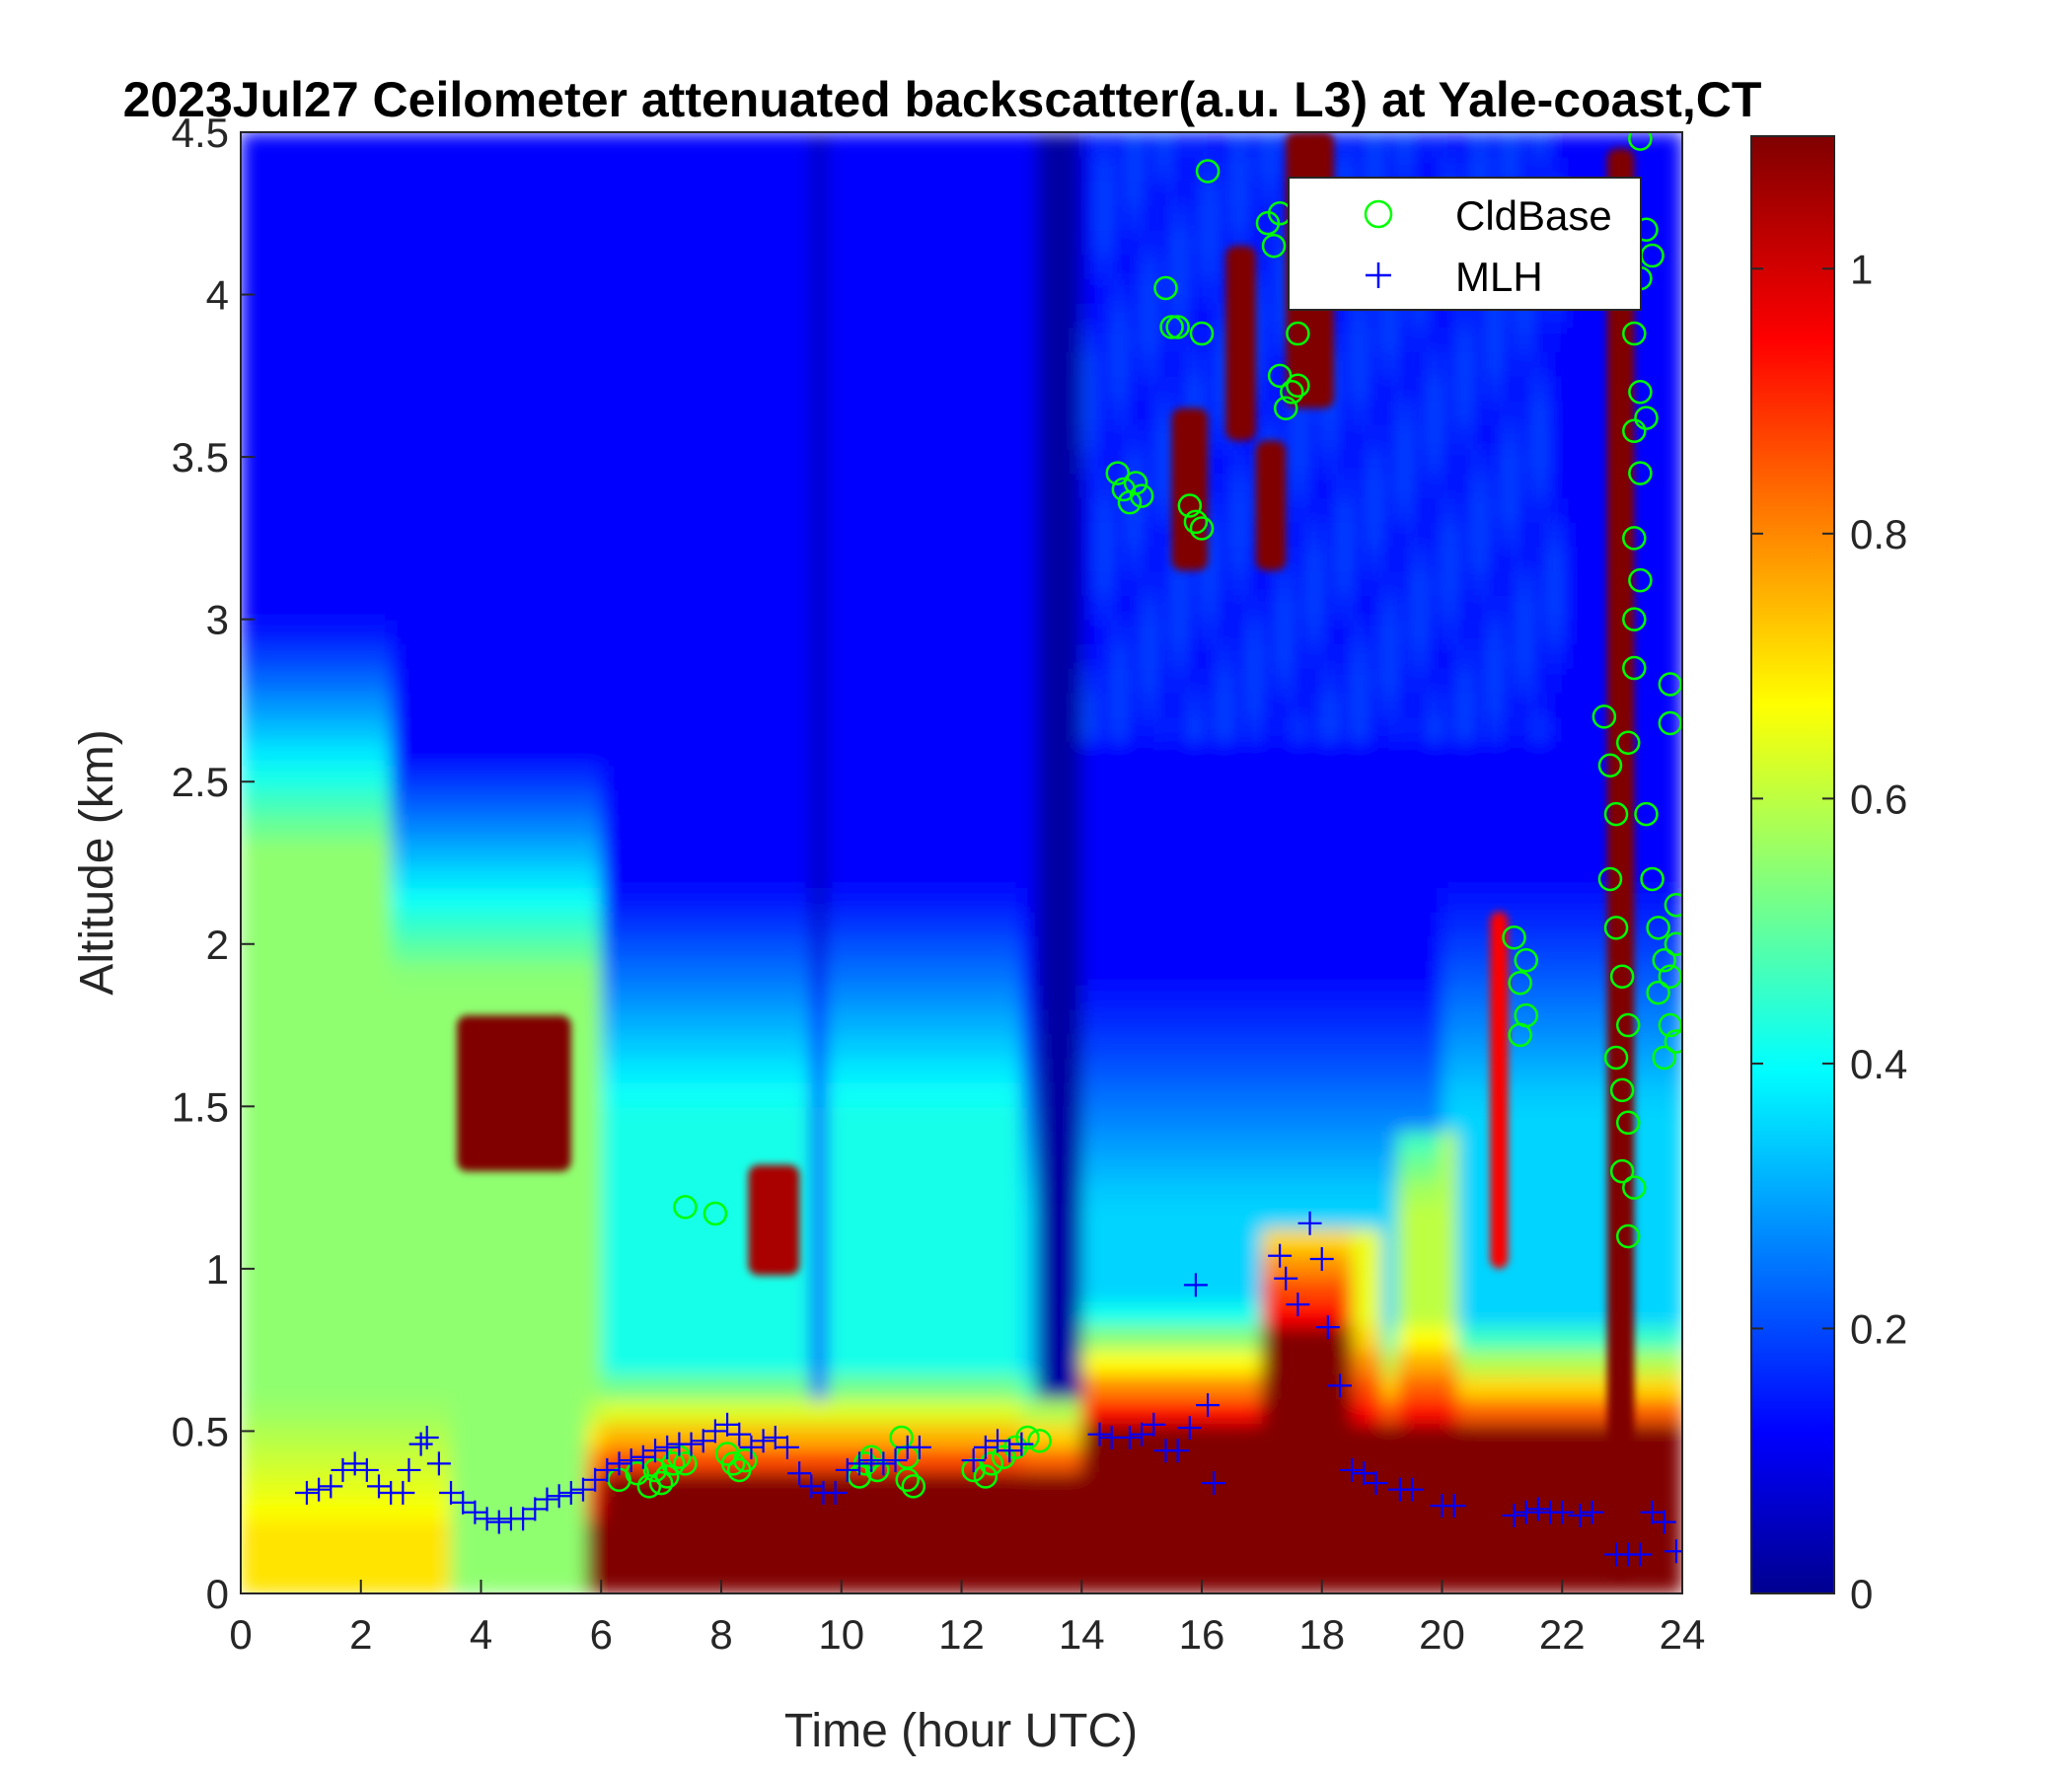  What do you see at coordinates (841, 1635) in the screenshot?
I see `x-tick-label: 10` at bounding box center [841, 1635].